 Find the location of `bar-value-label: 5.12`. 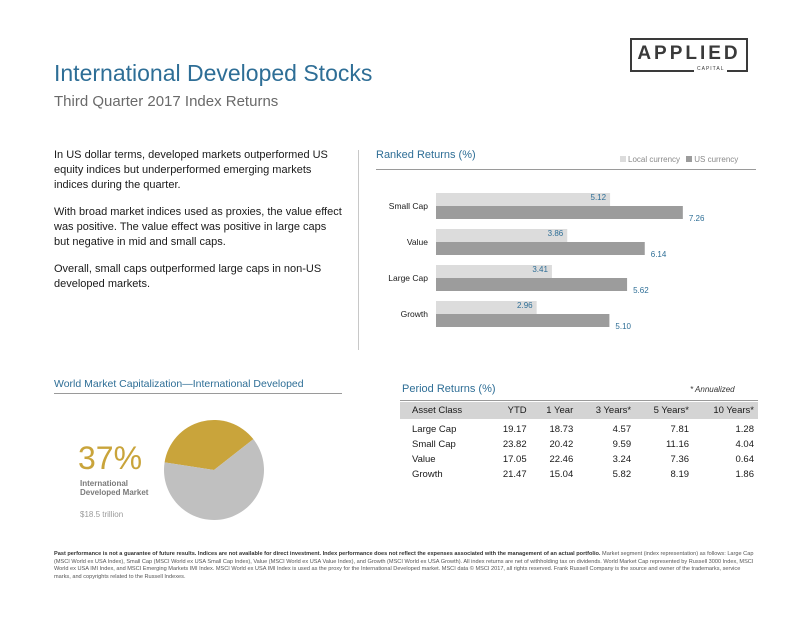

bar-value-label: 5.12 is located at coordinates (599, 197).